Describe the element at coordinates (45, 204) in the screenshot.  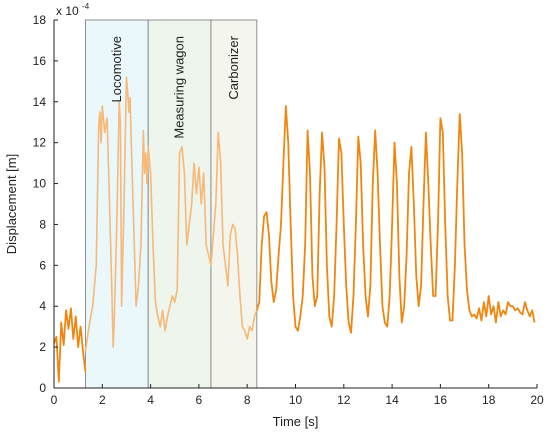
I see `y-ticks: 0 2 4 6 8 10 12 14 16 18` at that location.